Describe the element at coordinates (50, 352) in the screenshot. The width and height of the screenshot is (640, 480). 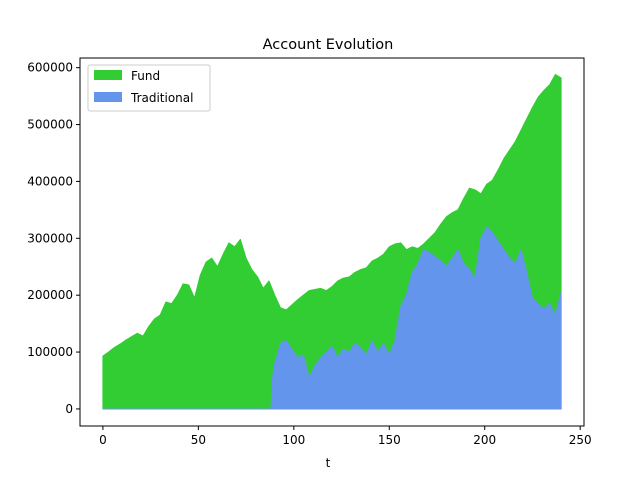
I see `y-tick-label: 100000` at that location.